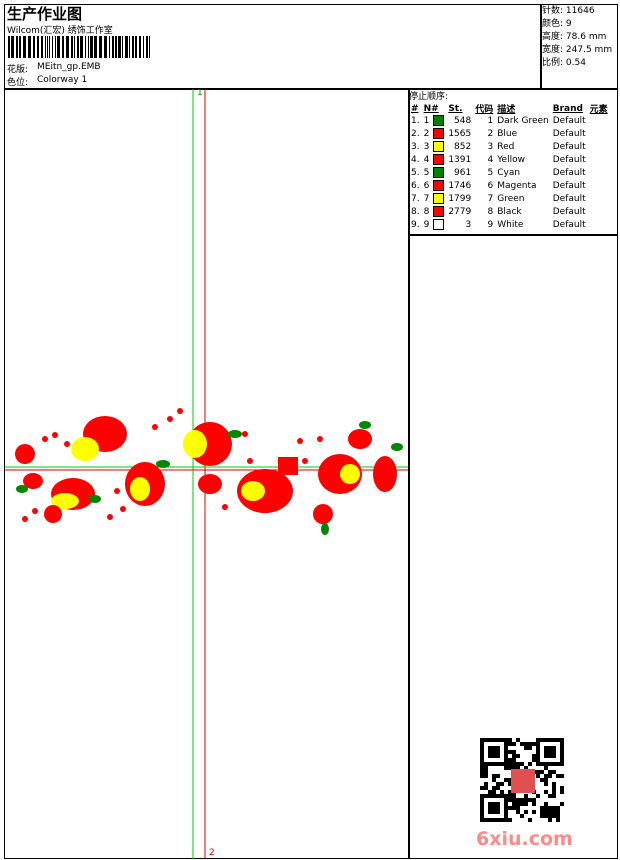 This screenshot has height=860, width=620. Describe the element at coordinates (490, 134) in the screenshot. I see `code: 2` at that location.